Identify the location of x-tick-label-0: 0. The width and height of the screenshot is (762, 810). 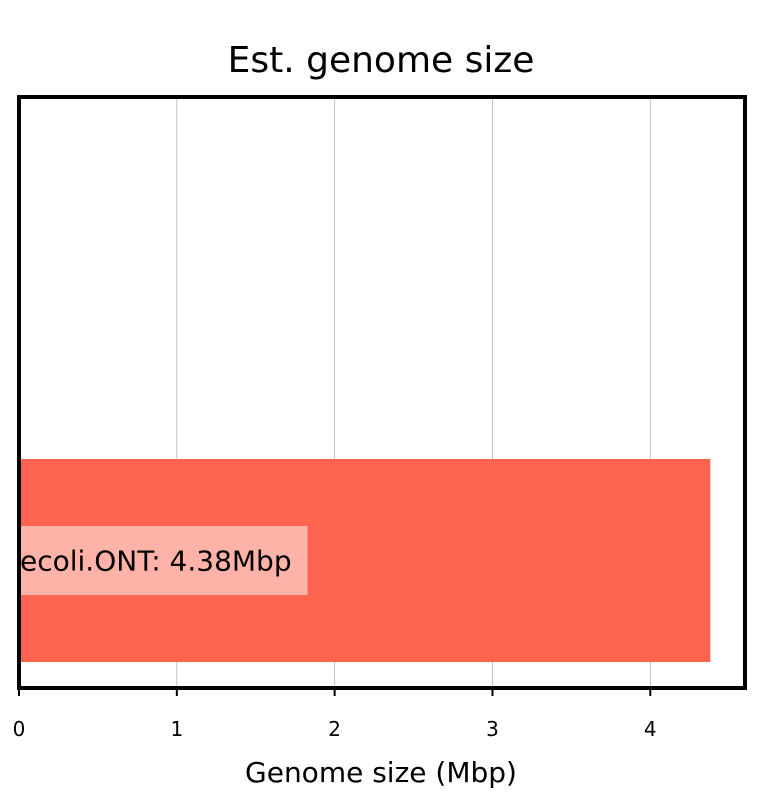
(19, 729).